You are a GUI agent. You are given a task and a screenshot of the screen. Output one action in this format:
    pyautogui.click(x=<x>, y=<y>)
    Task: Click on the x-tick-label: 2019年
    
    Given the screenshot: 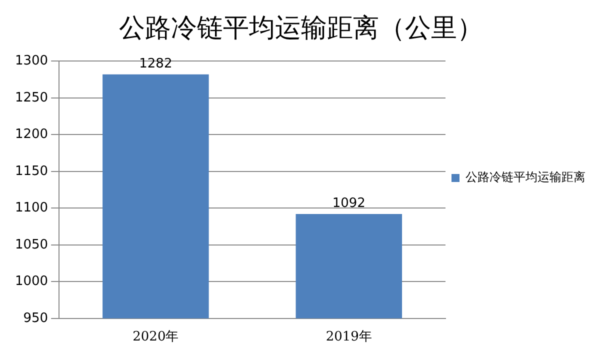 What is the action you would take?
    pyautogui.click(x=349, y=337)
    